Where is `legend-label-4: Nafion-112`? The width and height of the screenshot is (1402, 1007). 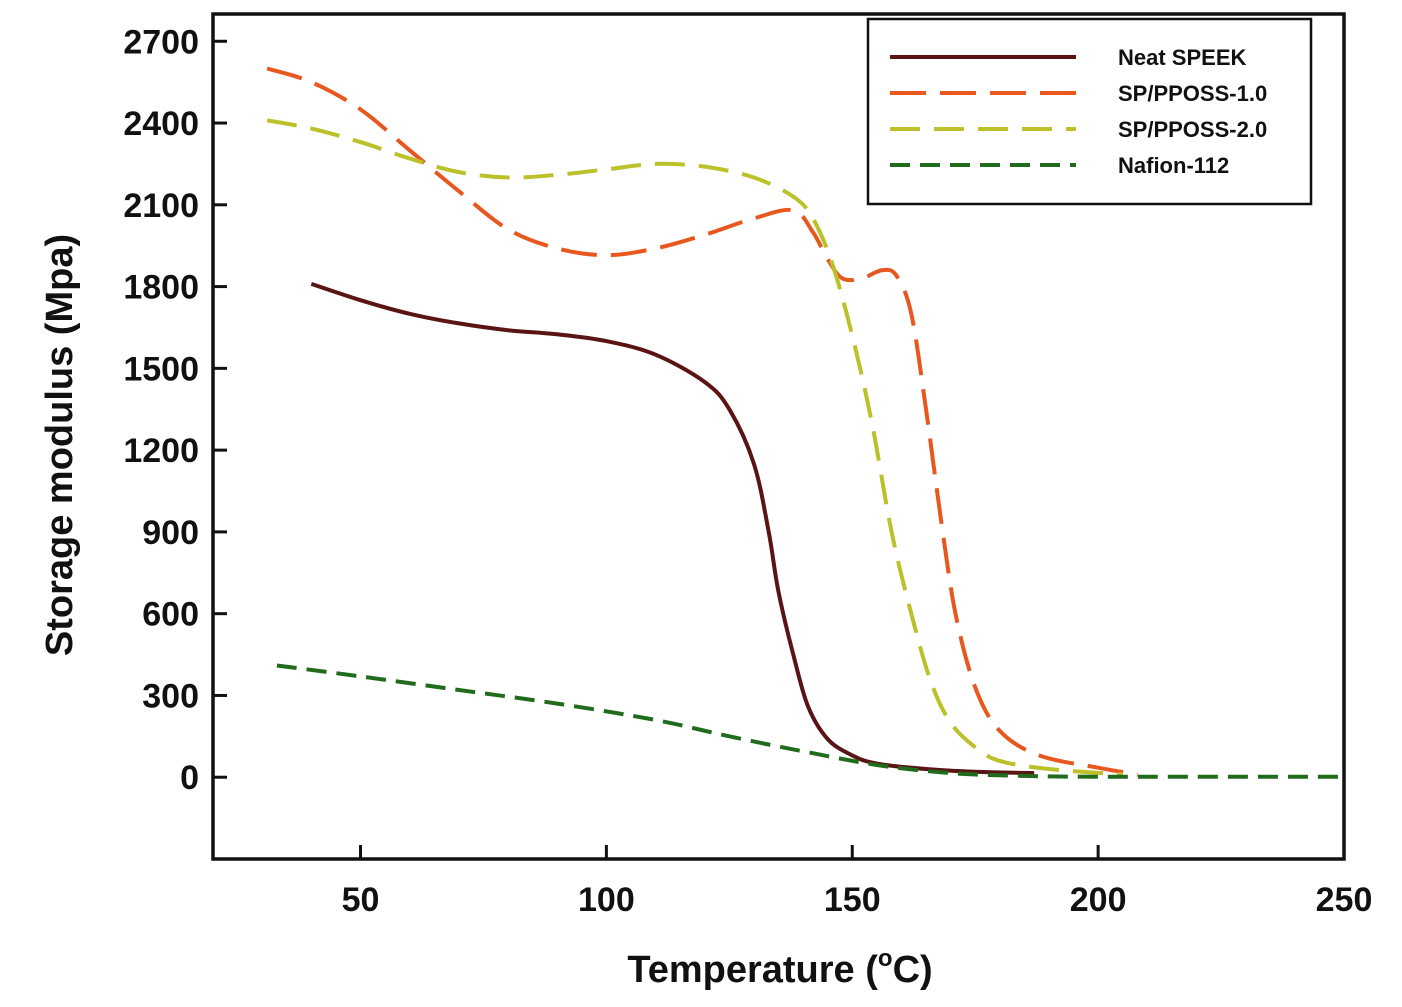 legend-label-4: Nafion-112 is located at coordinates (1173, 165).